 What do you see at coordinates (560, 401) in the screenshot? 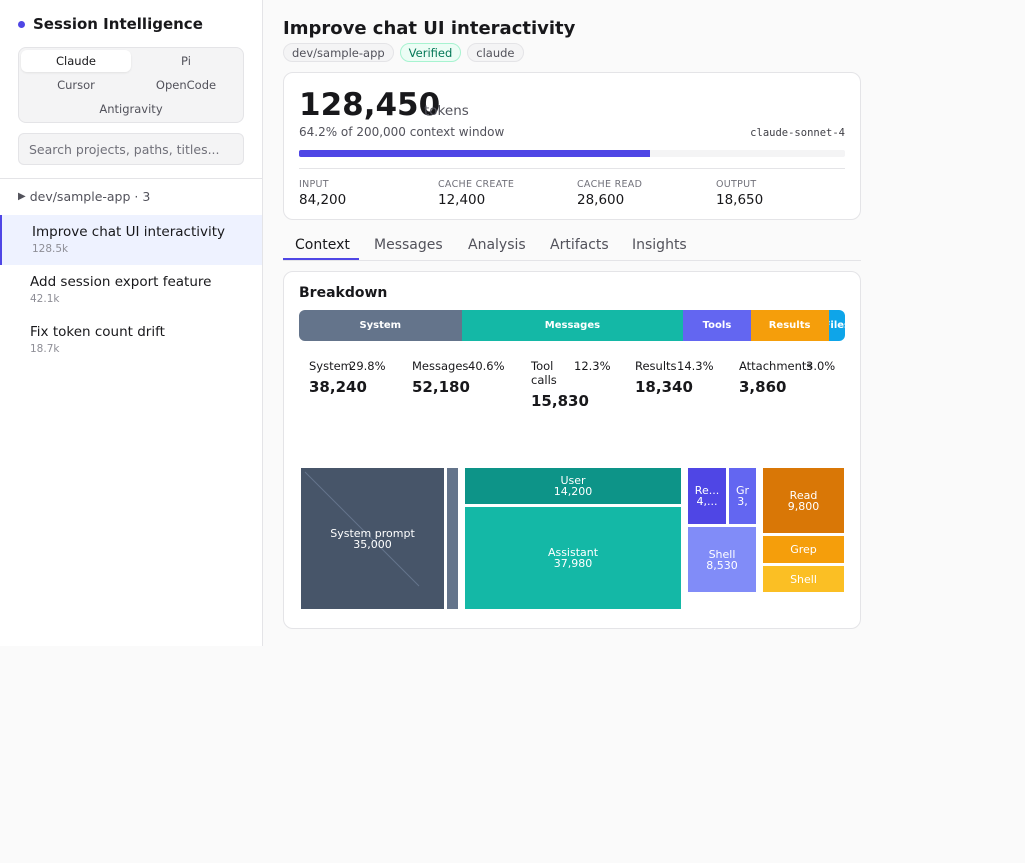
I see `category-value: 15,830` at bounding box center [560, 401].